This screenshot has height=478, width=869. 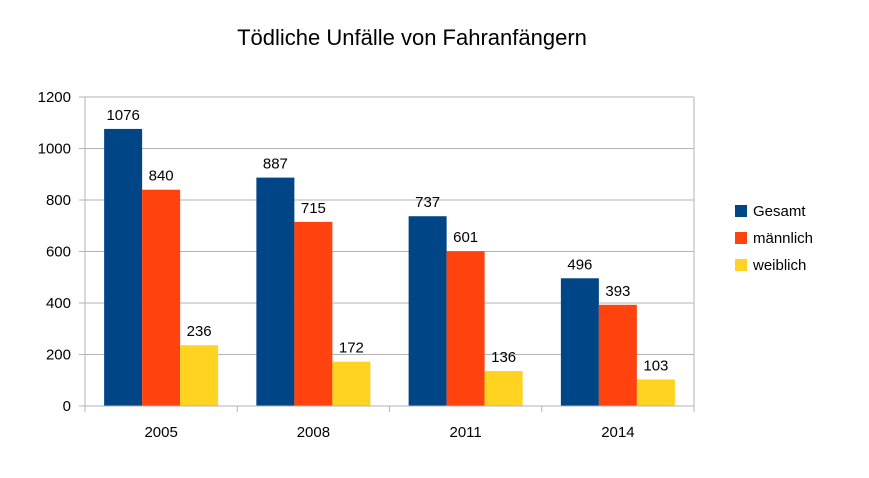 What do you see at coordinates (58, 252) in the screenshot?
I see `y-tick-label: 600` at bounding box center [58, 252].